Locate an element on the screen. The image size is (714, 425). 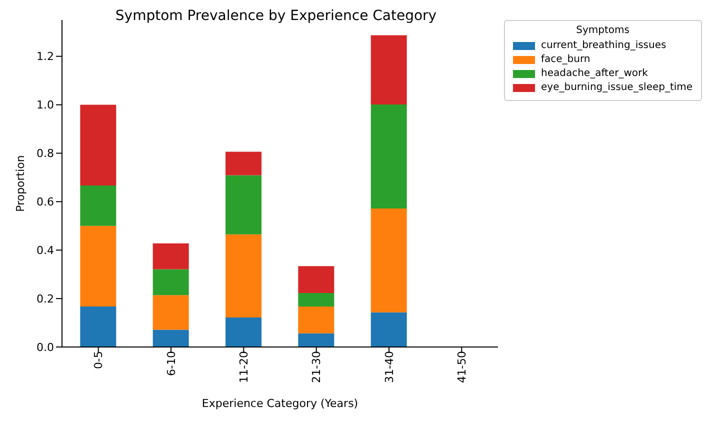
y-tick-label: 0.4 is located at coordinates (45, 251).